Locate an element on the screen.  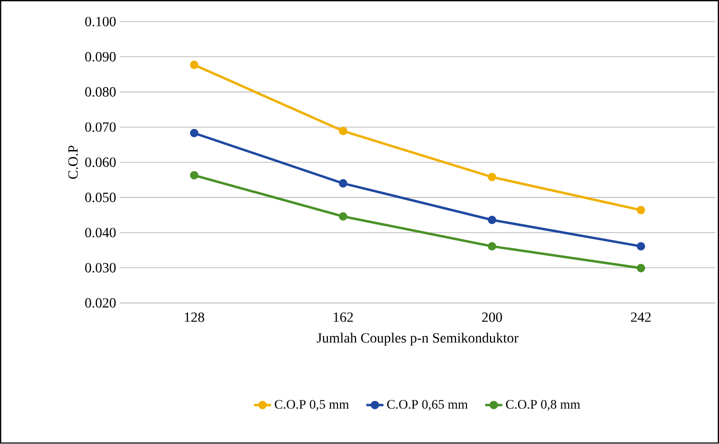
y-tick-label: 0.040 is located at coordinates (100, 233).